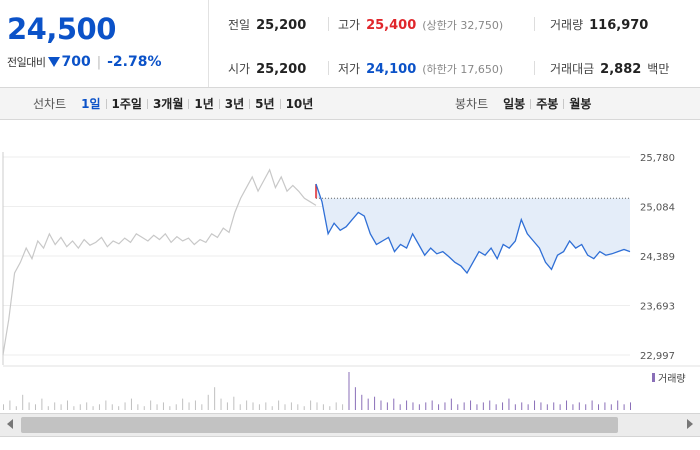  I want to click on stat-trade-value: 거래대금 2,882 백만, so click(609, 68).